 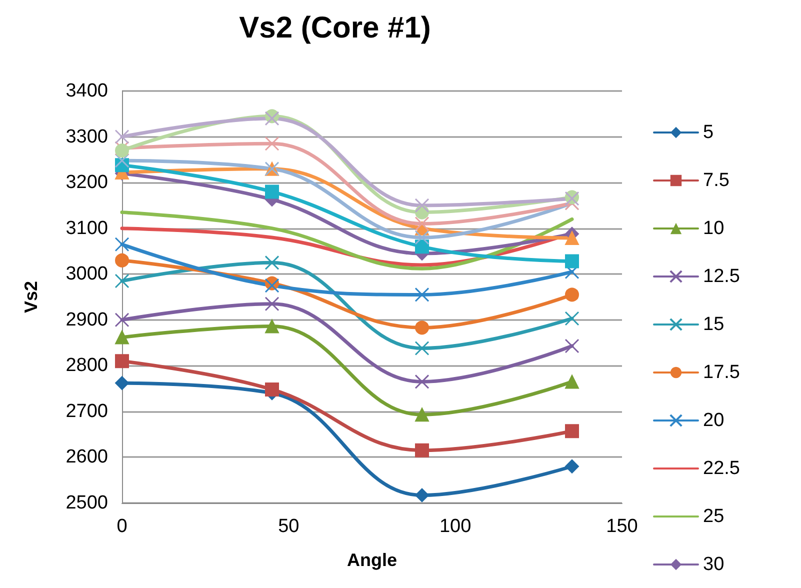 I want to click on y-tick-label: 2900, so click(x=87, y=319).